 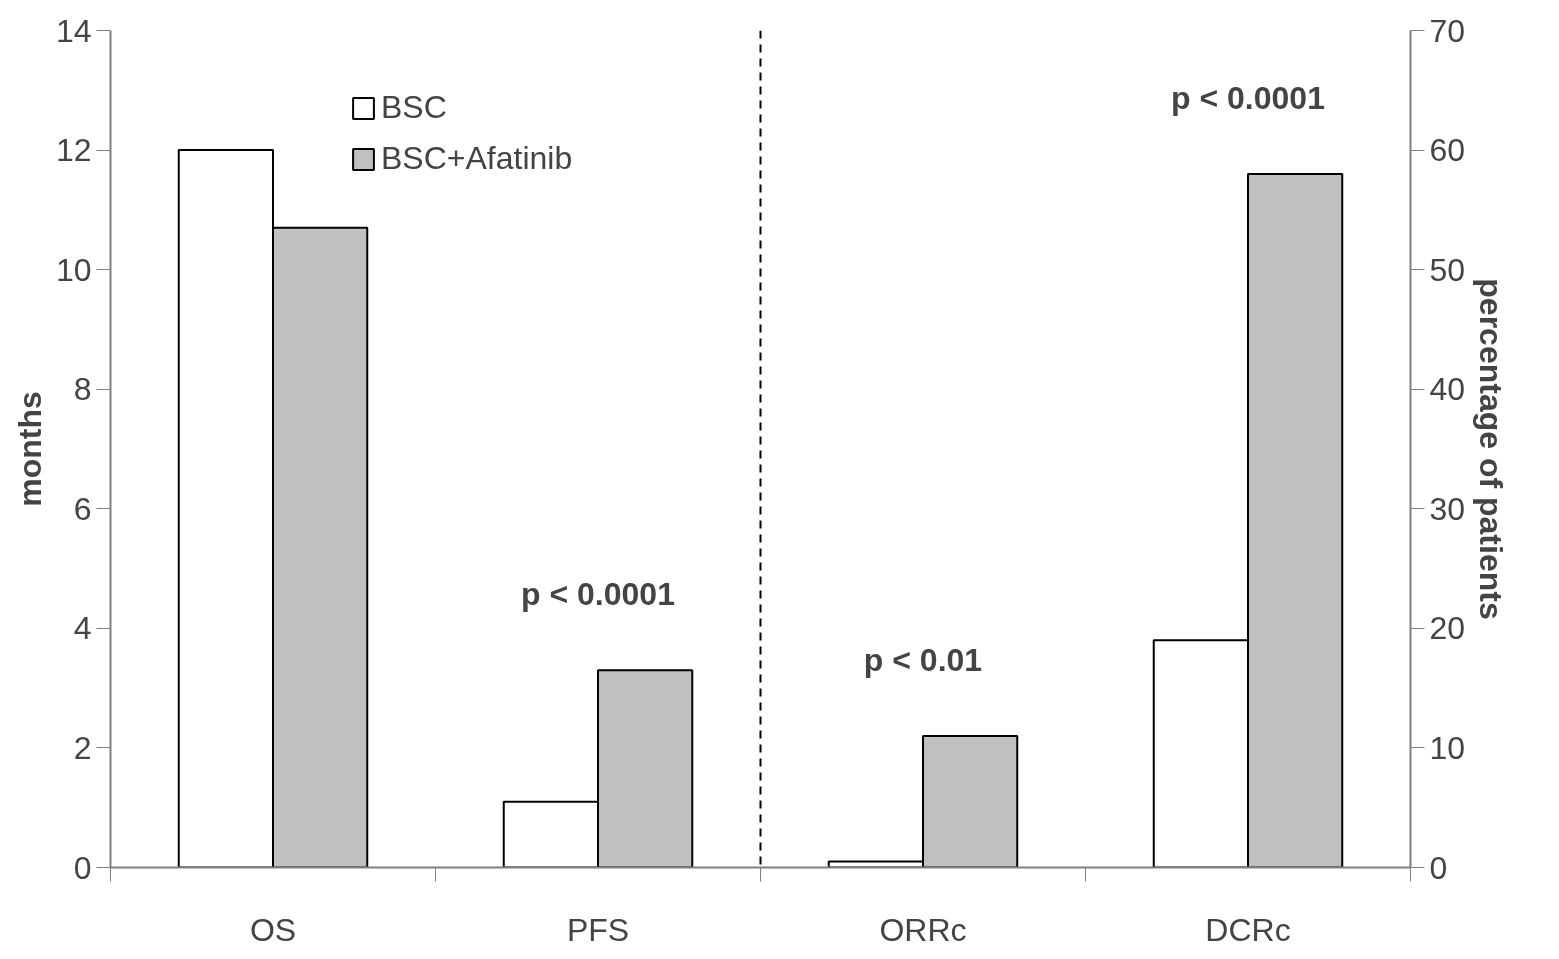 I want to click on x-tick-label: PFS, so click(x=598, y=929).